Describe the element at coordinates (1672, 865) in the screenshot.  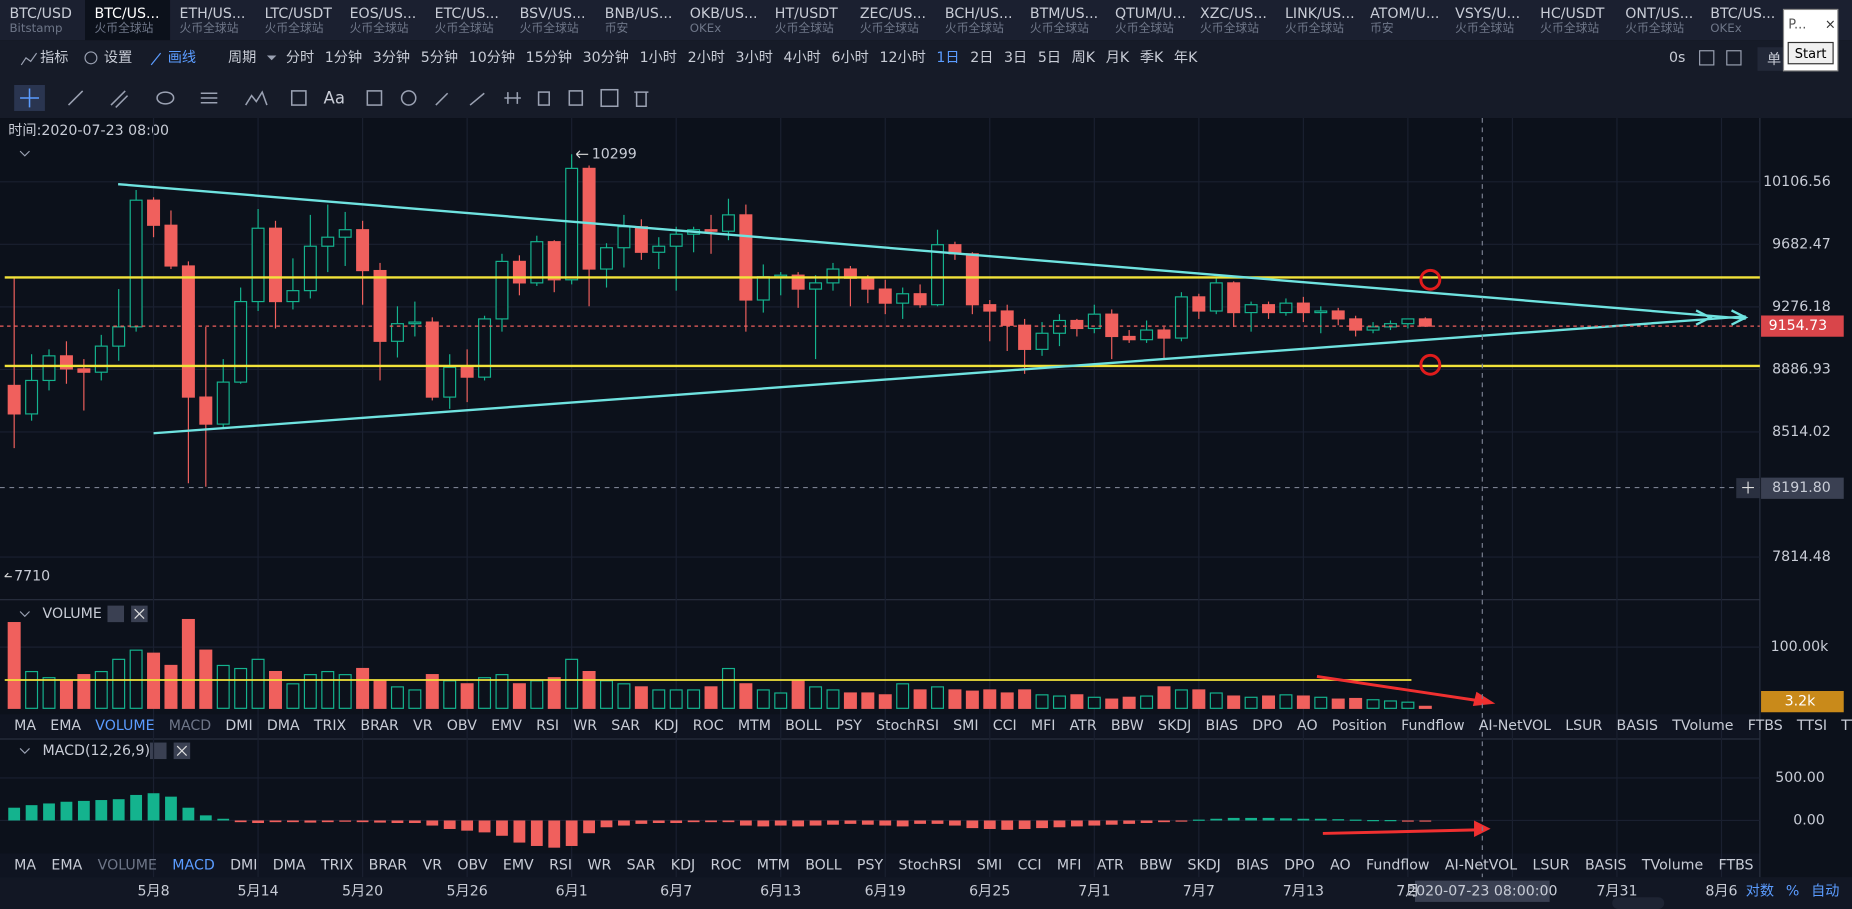
I see `indicator-option: TVolume` at that location.